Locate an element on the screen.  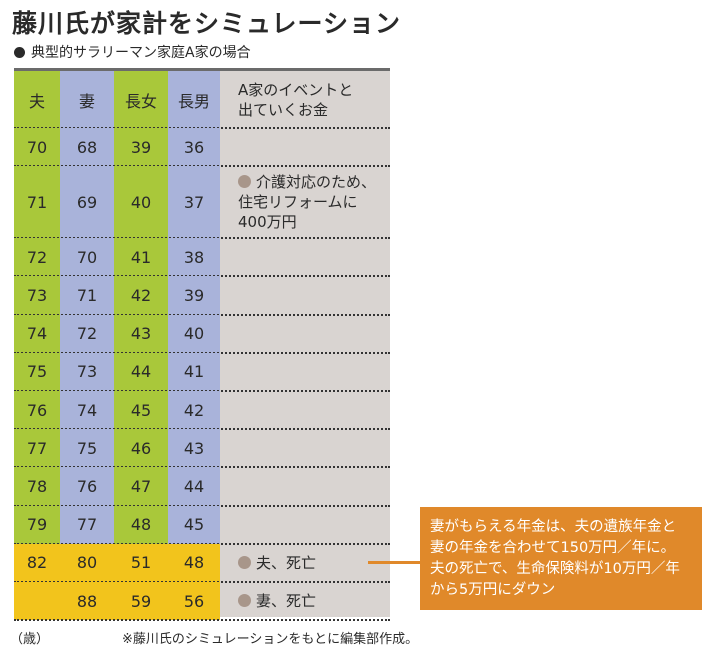
age-cell-text: 69 is located at coordinates (87, 202).